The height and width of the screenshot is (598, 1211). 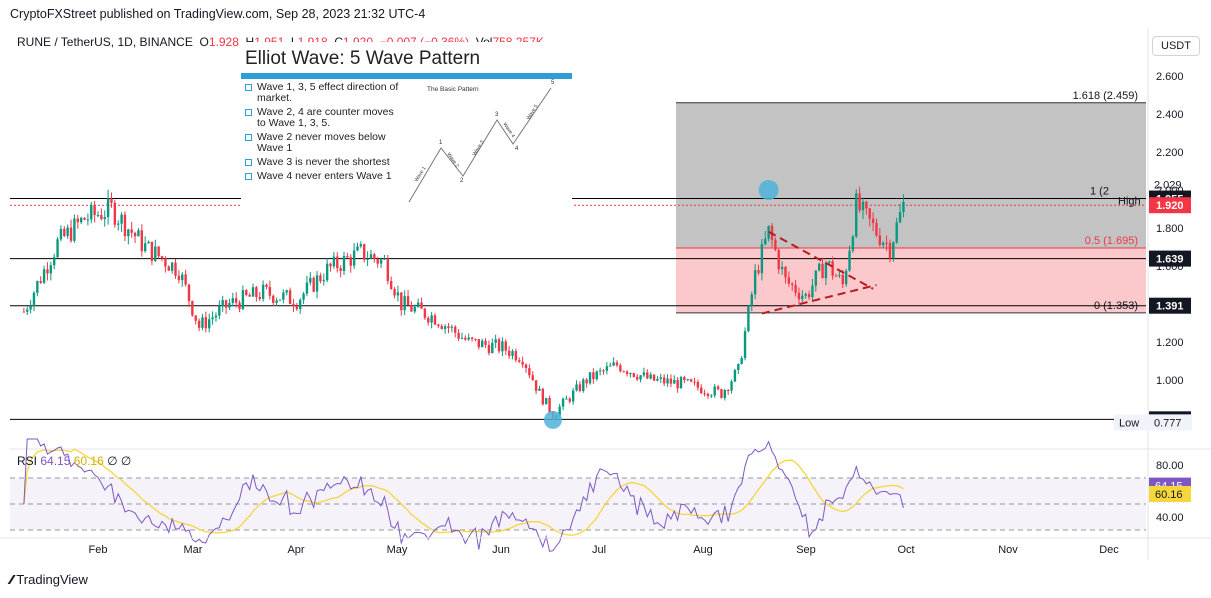 What do you see at coordinates (1176, 46) in the screenshot?
I see `currency-button: USDT` at bounding box center [1176, 46].